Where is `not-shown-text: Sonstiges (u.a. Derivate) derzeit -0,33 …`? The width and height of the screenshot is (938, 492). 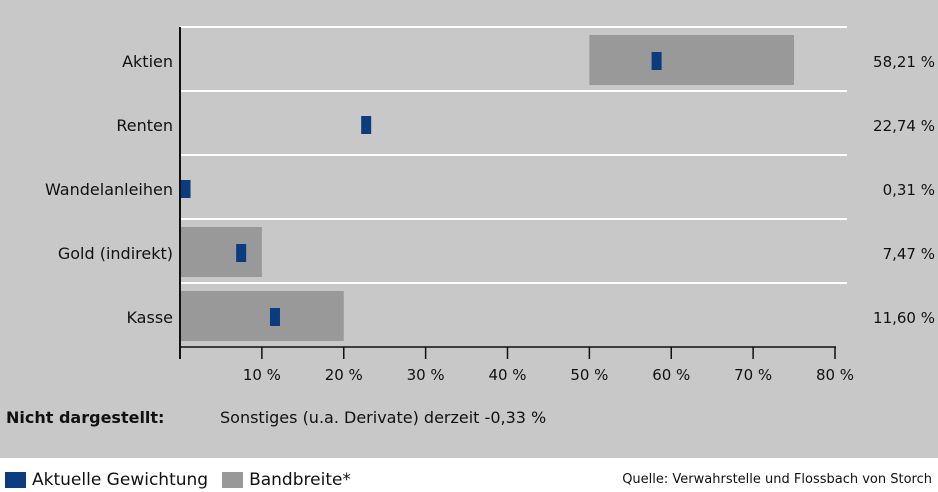
not-shown-text: Sonstiges (u.a. Derivate) derzeit -0,33 … is located at coordinates (383, 417).